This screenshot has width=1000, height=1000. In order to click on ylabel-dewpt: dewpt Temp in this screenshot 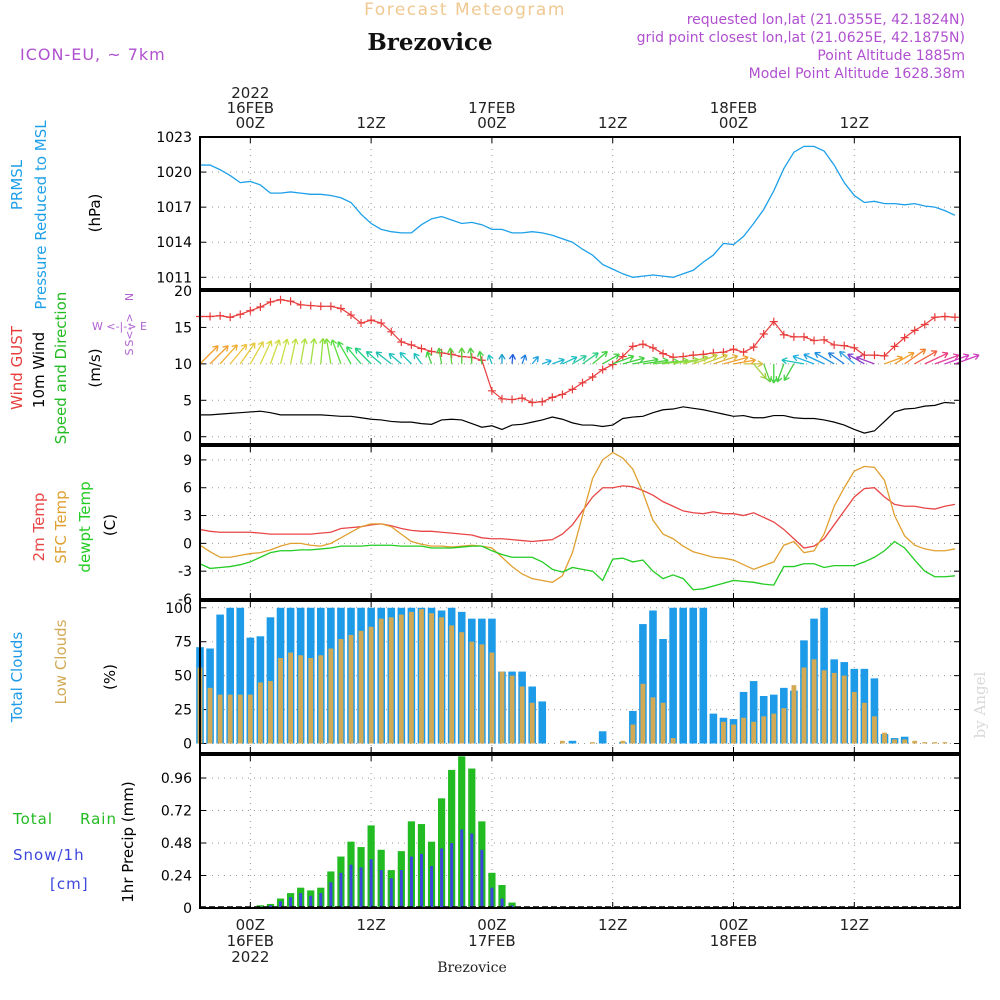, I will do `click(85, 526)`.